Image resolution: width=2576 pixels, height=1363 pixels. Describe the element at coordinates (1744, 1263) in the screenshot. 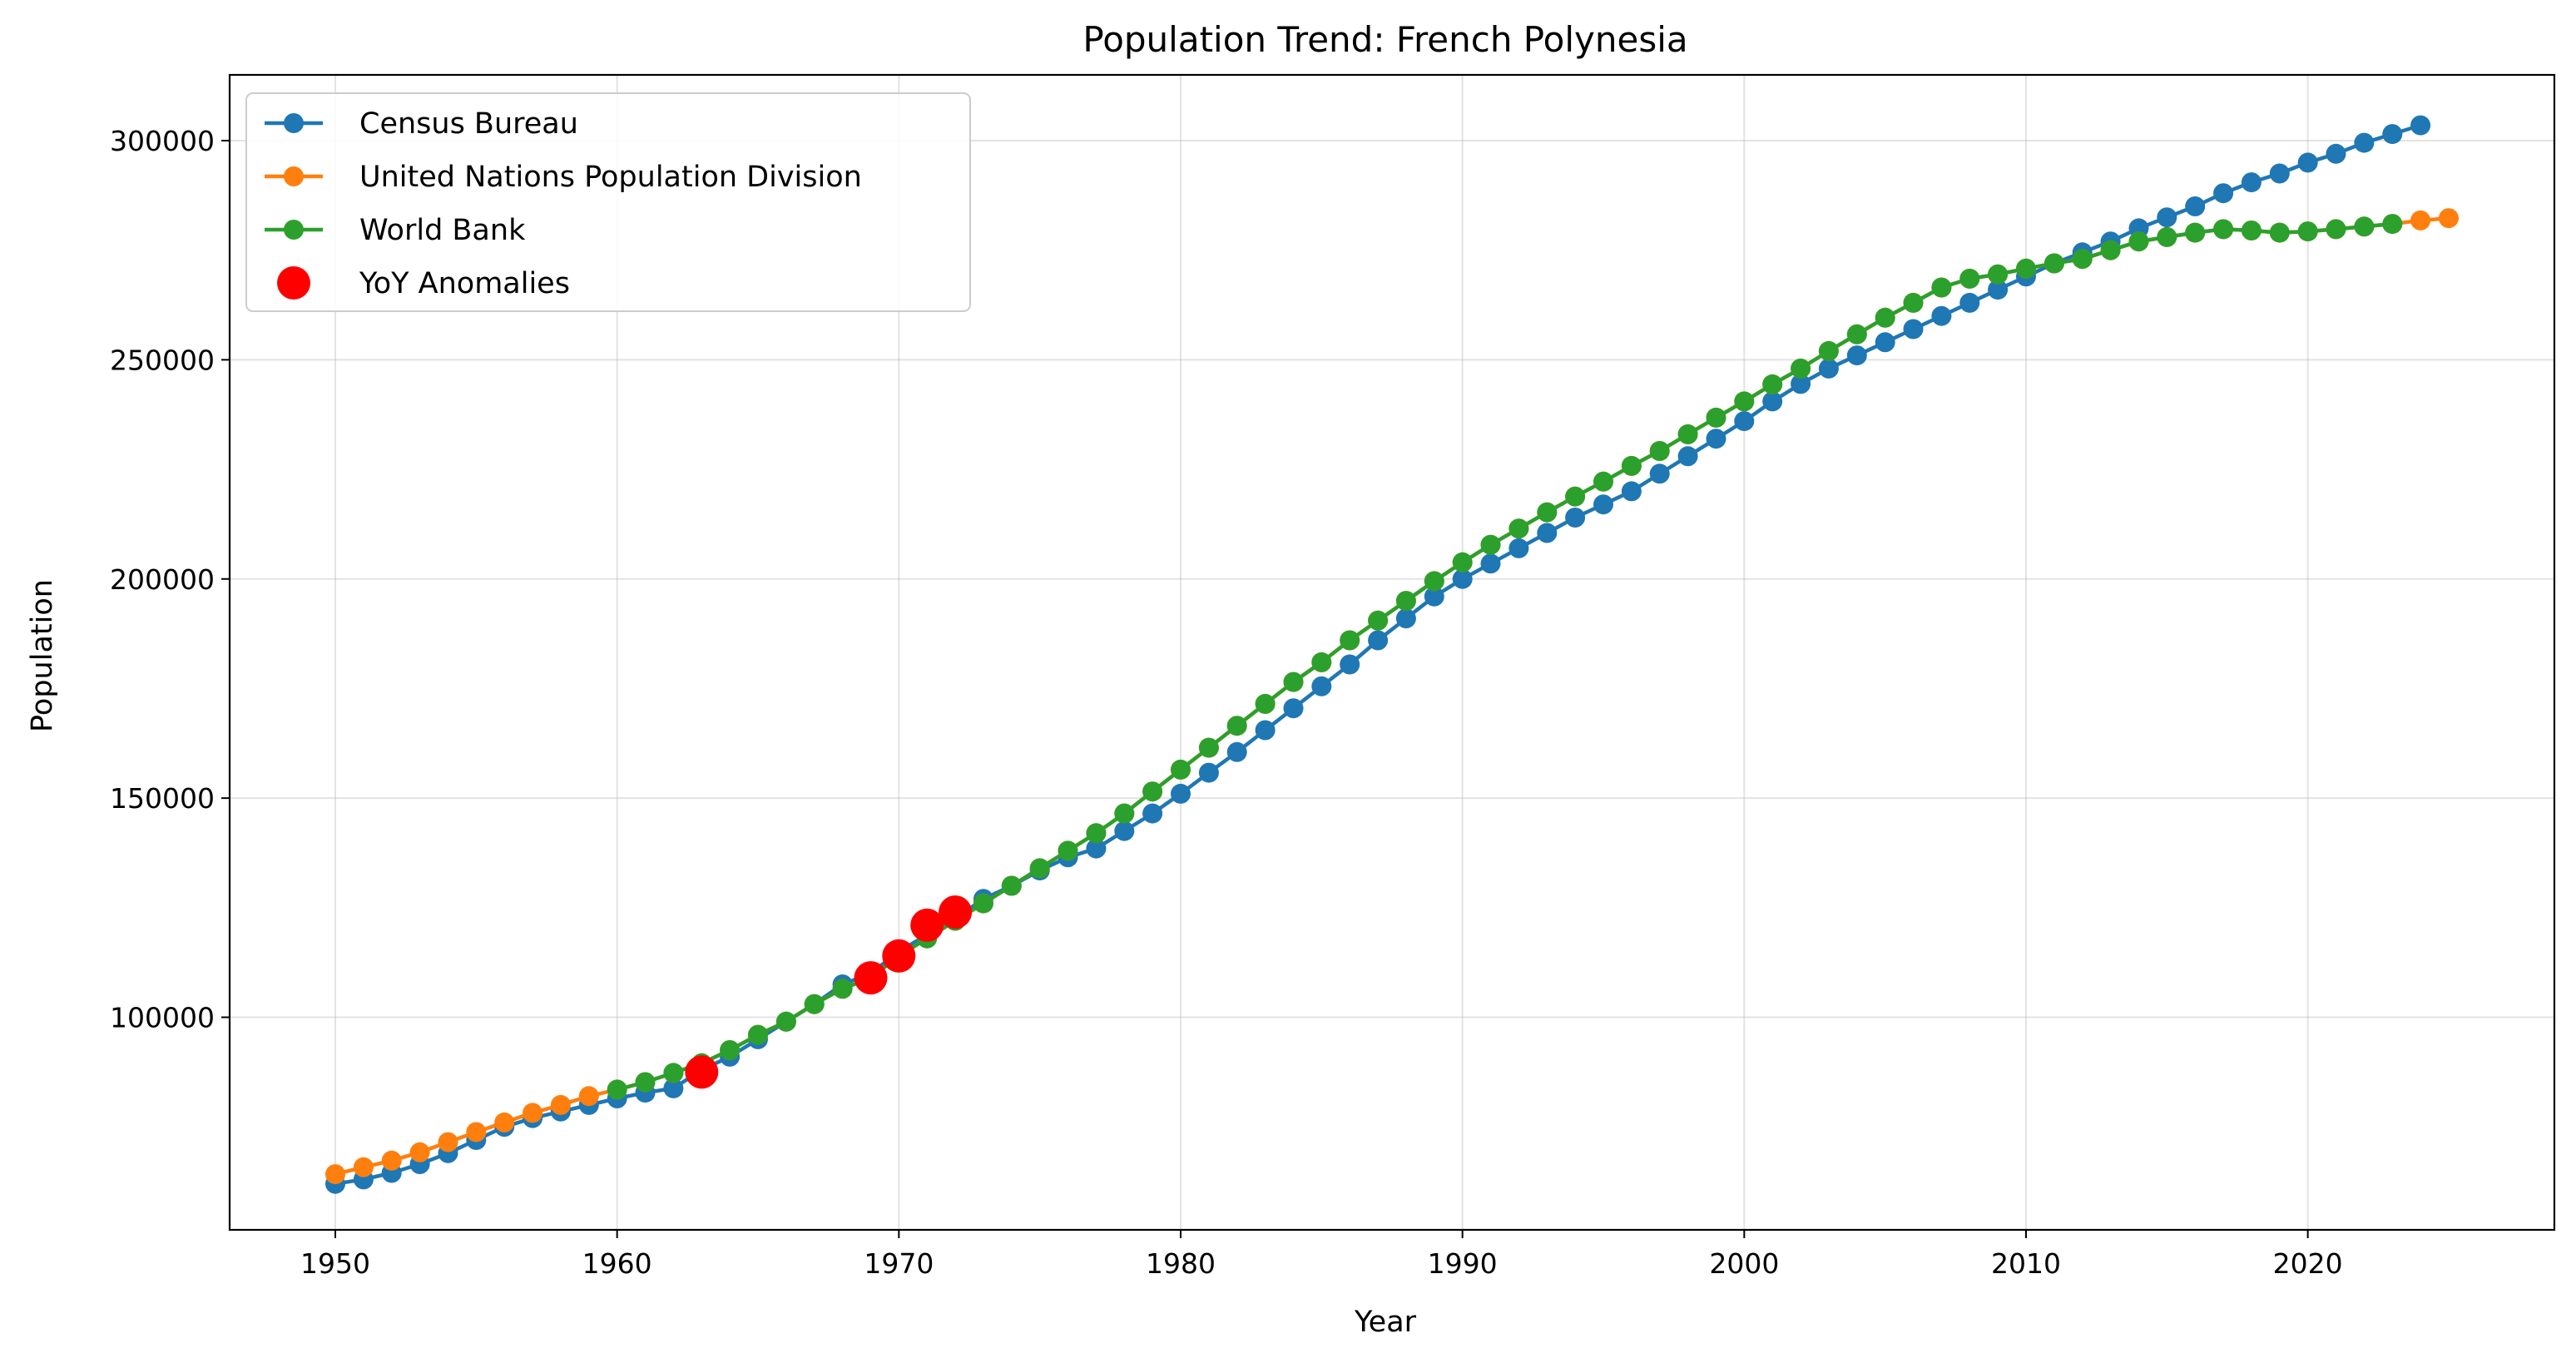

I see `x-tick-label: 2000` at that location.